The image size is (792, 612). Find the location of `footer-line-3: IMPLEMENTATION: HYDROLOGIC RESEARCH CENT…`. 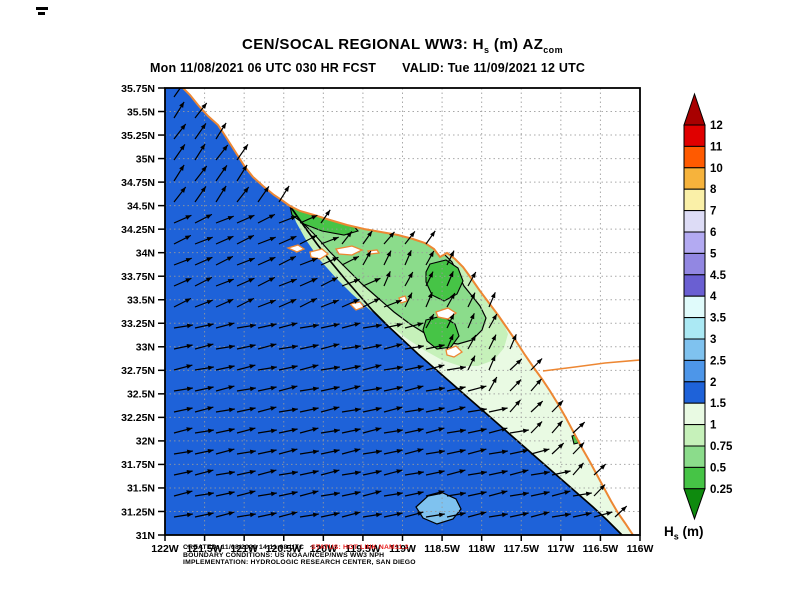

footer-line-3: IMPLEMENTATION: HYDROLOGIC RESEARCH CENT… is located at coordinates (299, 563).